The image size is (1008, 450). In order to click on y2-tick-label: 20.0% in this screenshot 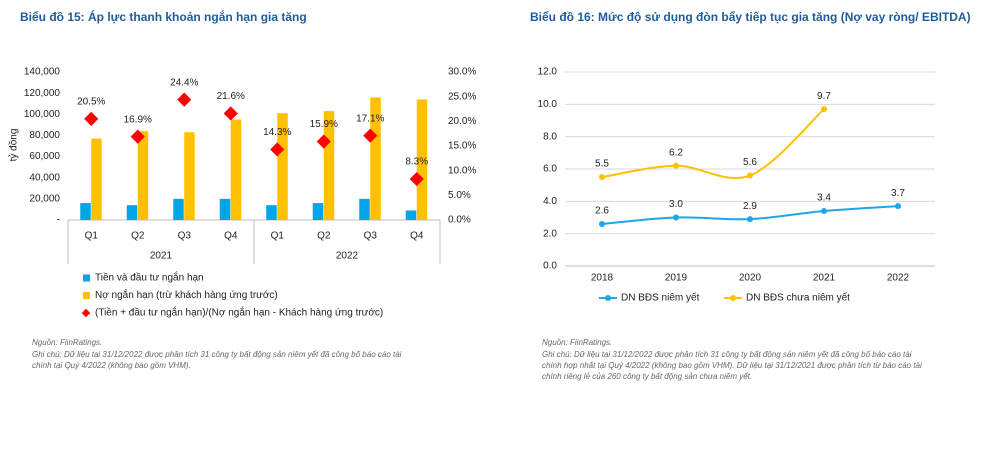, I will do `click(462, 121)`.